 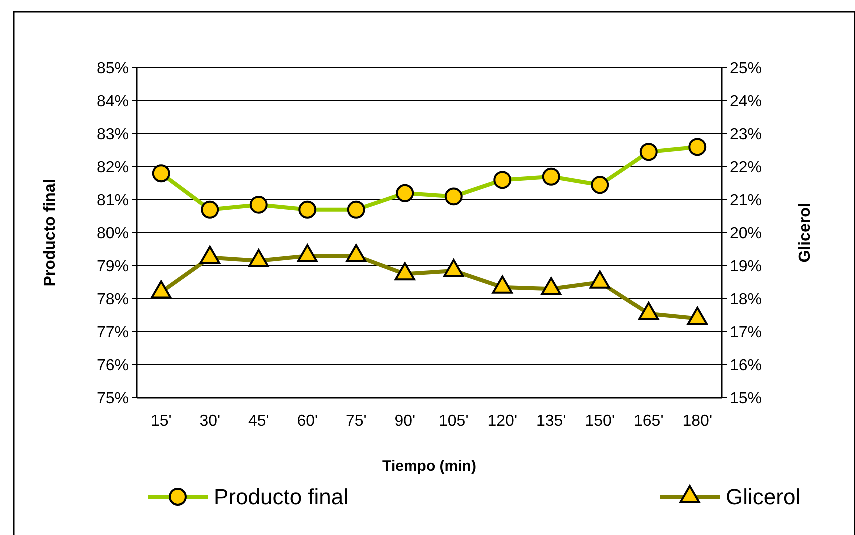 What do you see at coordinates (112, 135) in the screenshot?
I see `y-tick-label: 83%` at bounding box center [112, 135].